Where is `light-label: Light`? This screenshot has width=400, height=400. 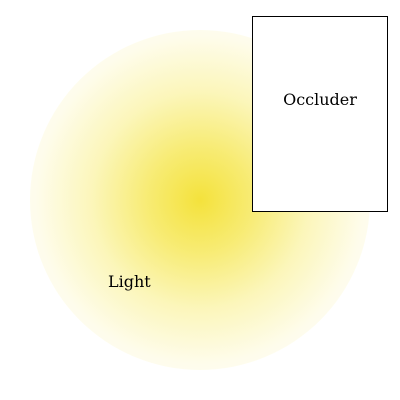
light-label: Light is located at coordinates (129, 281).